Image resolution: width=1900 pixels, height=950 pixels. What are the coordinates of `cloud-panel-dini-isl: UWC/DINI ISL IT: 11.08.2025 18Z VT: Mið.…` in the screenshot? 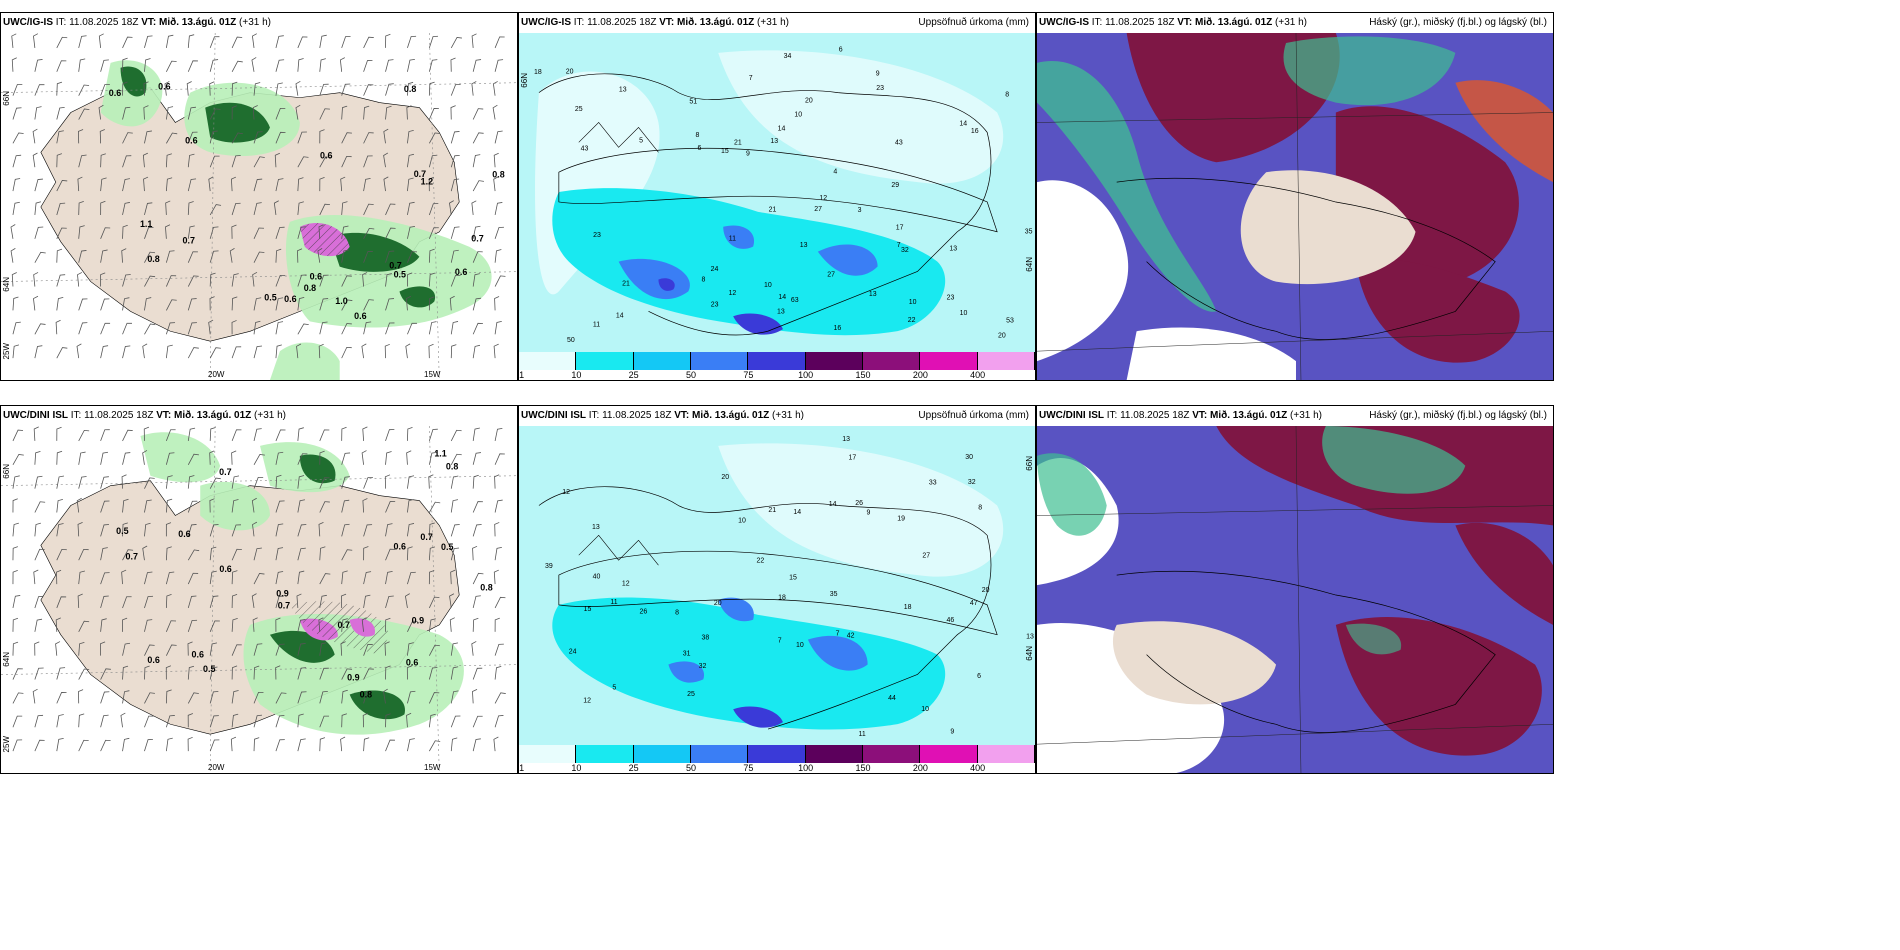 It's located at (1295, 589).